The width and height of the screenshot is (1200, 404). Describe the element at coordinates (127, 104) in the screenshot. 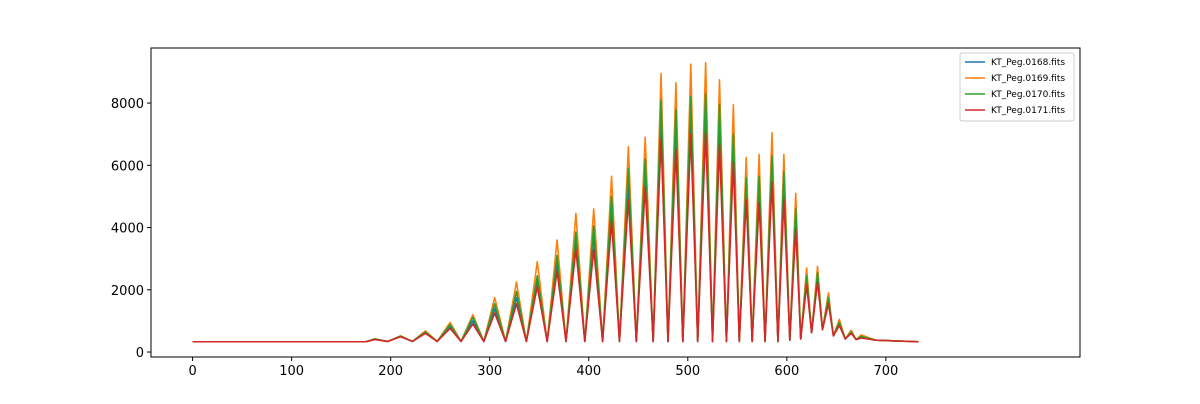

I see `y-tick-label: 8000` at that location.